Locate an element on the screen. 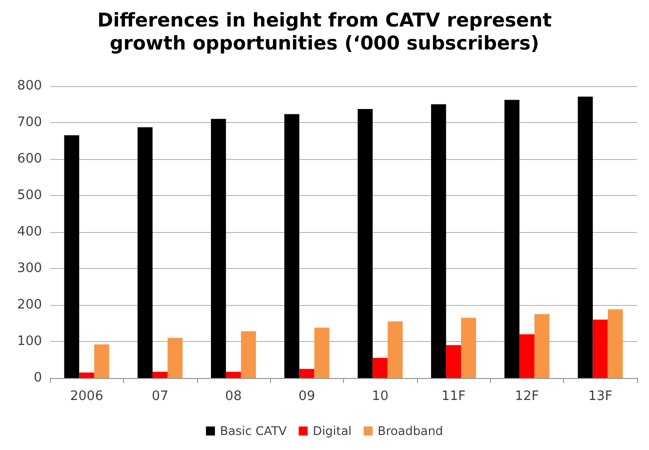 Image resolution: width=649 pixels, height=450 pixels. y-tick-label: 100 is located at coordinates (29, 341).